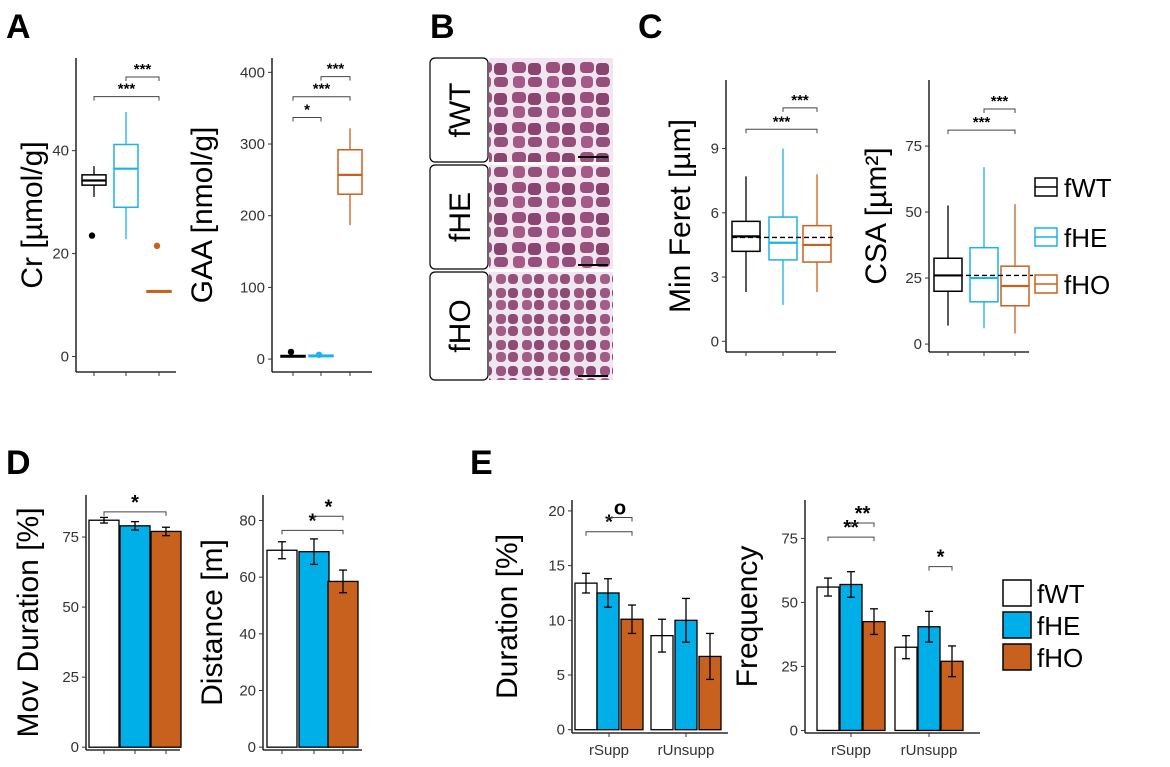  Describe the element at coordinates (946, 218) in the screenshot. I see `chart-csa: 0 25 50 75 CSA [µm²] ******` at that location.